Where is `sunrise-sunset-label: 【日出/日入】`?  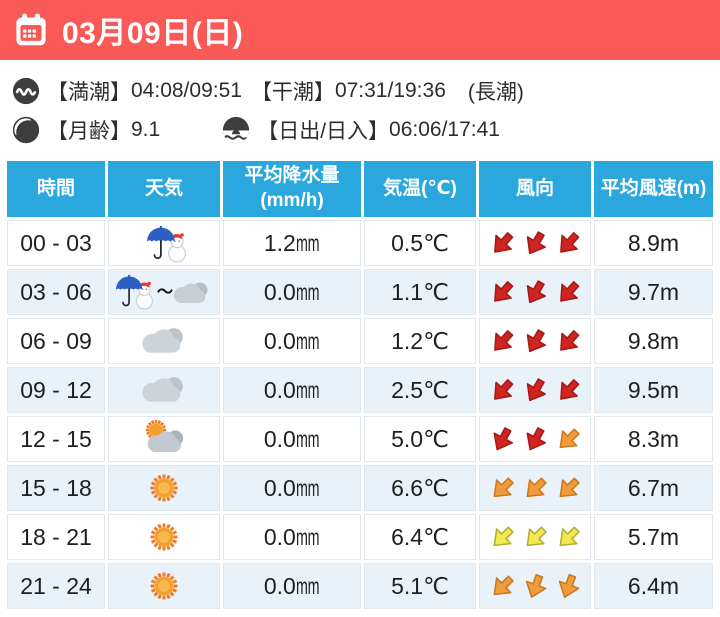
sunrise-sunset-label: 【日出/日入】 is located at coordinates (323, 131).